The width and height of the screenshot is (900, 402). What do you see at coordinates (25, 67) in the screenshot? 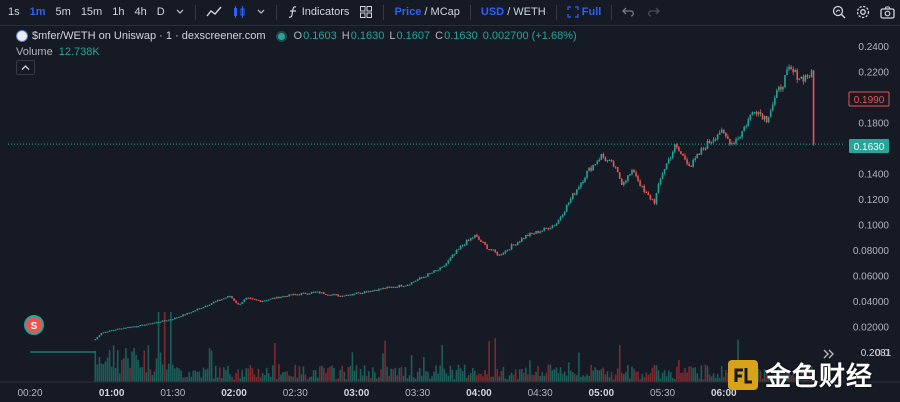
I see `collapse-legend-button` at bounding box center [25, 67].